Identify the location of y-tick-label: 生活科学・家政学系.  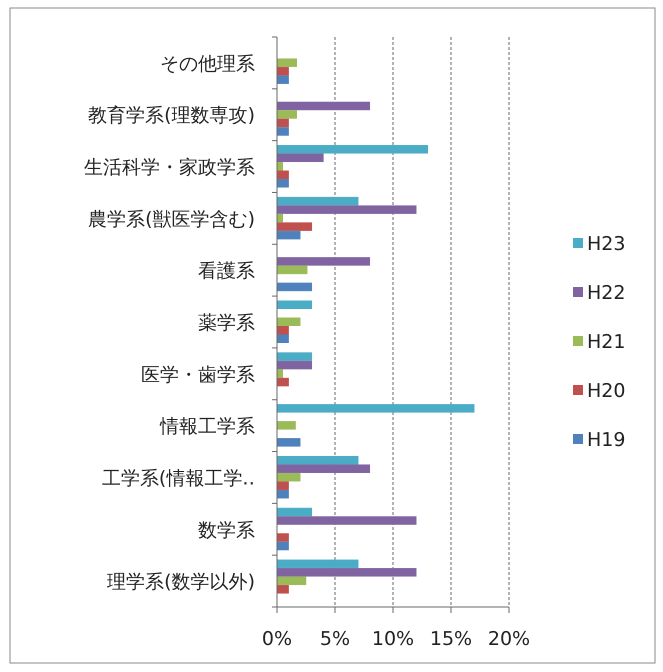
(169, 167).